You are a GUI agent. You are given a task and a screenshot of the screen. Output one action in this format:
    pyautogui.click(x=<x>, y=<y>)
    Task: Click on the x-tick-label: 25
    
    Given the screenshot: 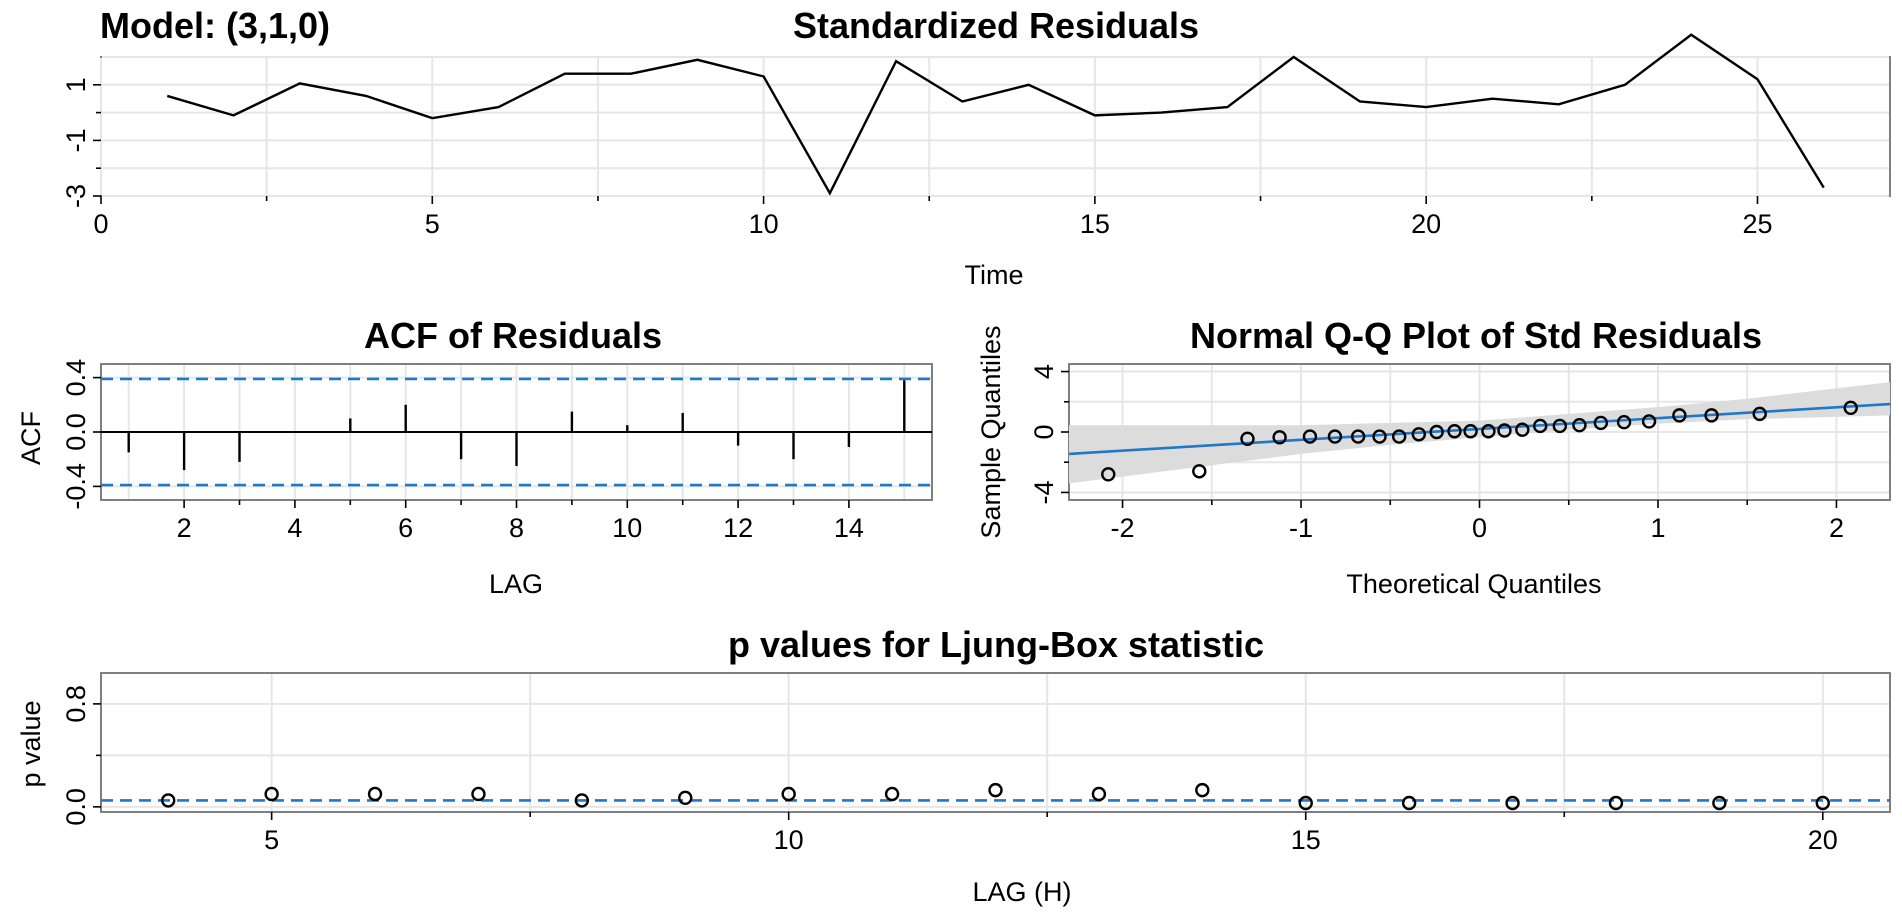 What is the action you would take?
    pyautogui.click(x=1757, y=224)
    